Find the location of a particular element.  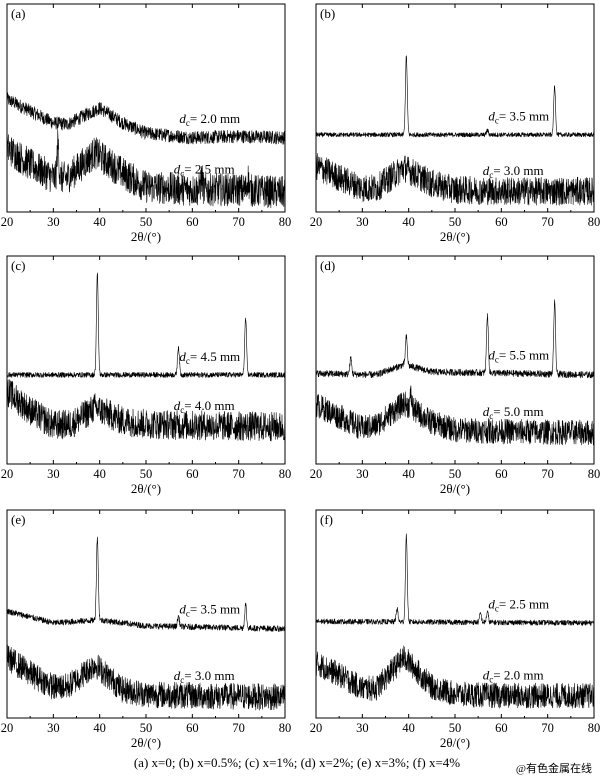

panel-label: (d) is located at coordinates (327, 265).